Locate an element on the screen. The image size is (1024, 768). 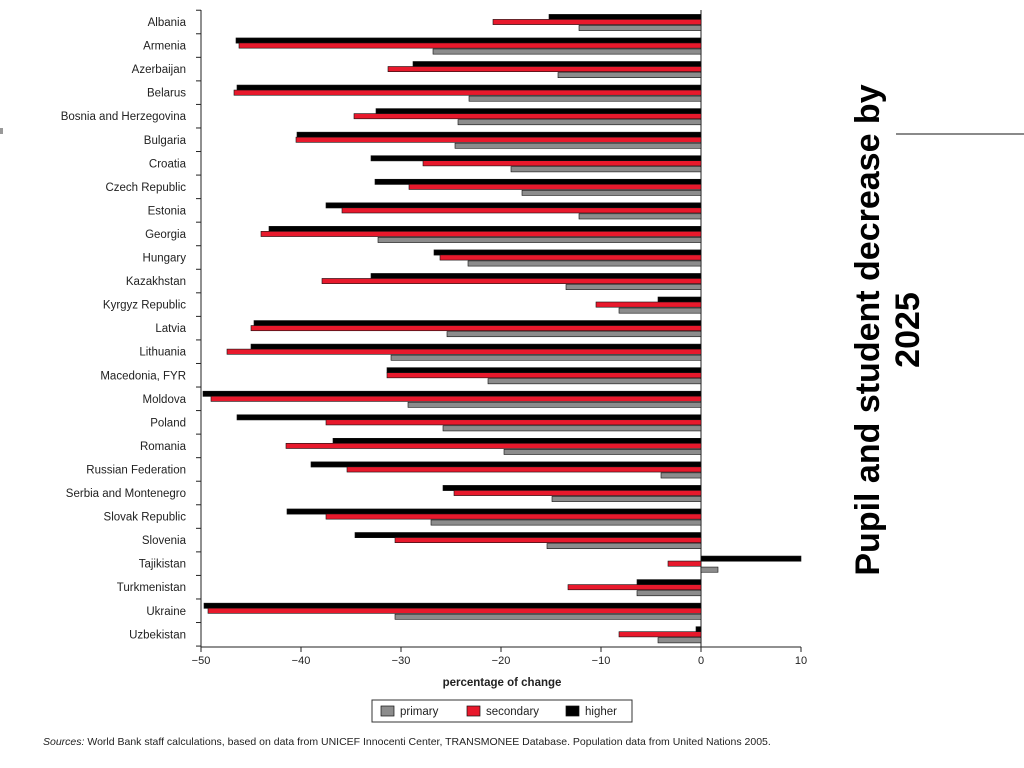
category-label-bosnia-and-herzegovina: Bosnia and Herzegovina is located at coordinates (124, 117).